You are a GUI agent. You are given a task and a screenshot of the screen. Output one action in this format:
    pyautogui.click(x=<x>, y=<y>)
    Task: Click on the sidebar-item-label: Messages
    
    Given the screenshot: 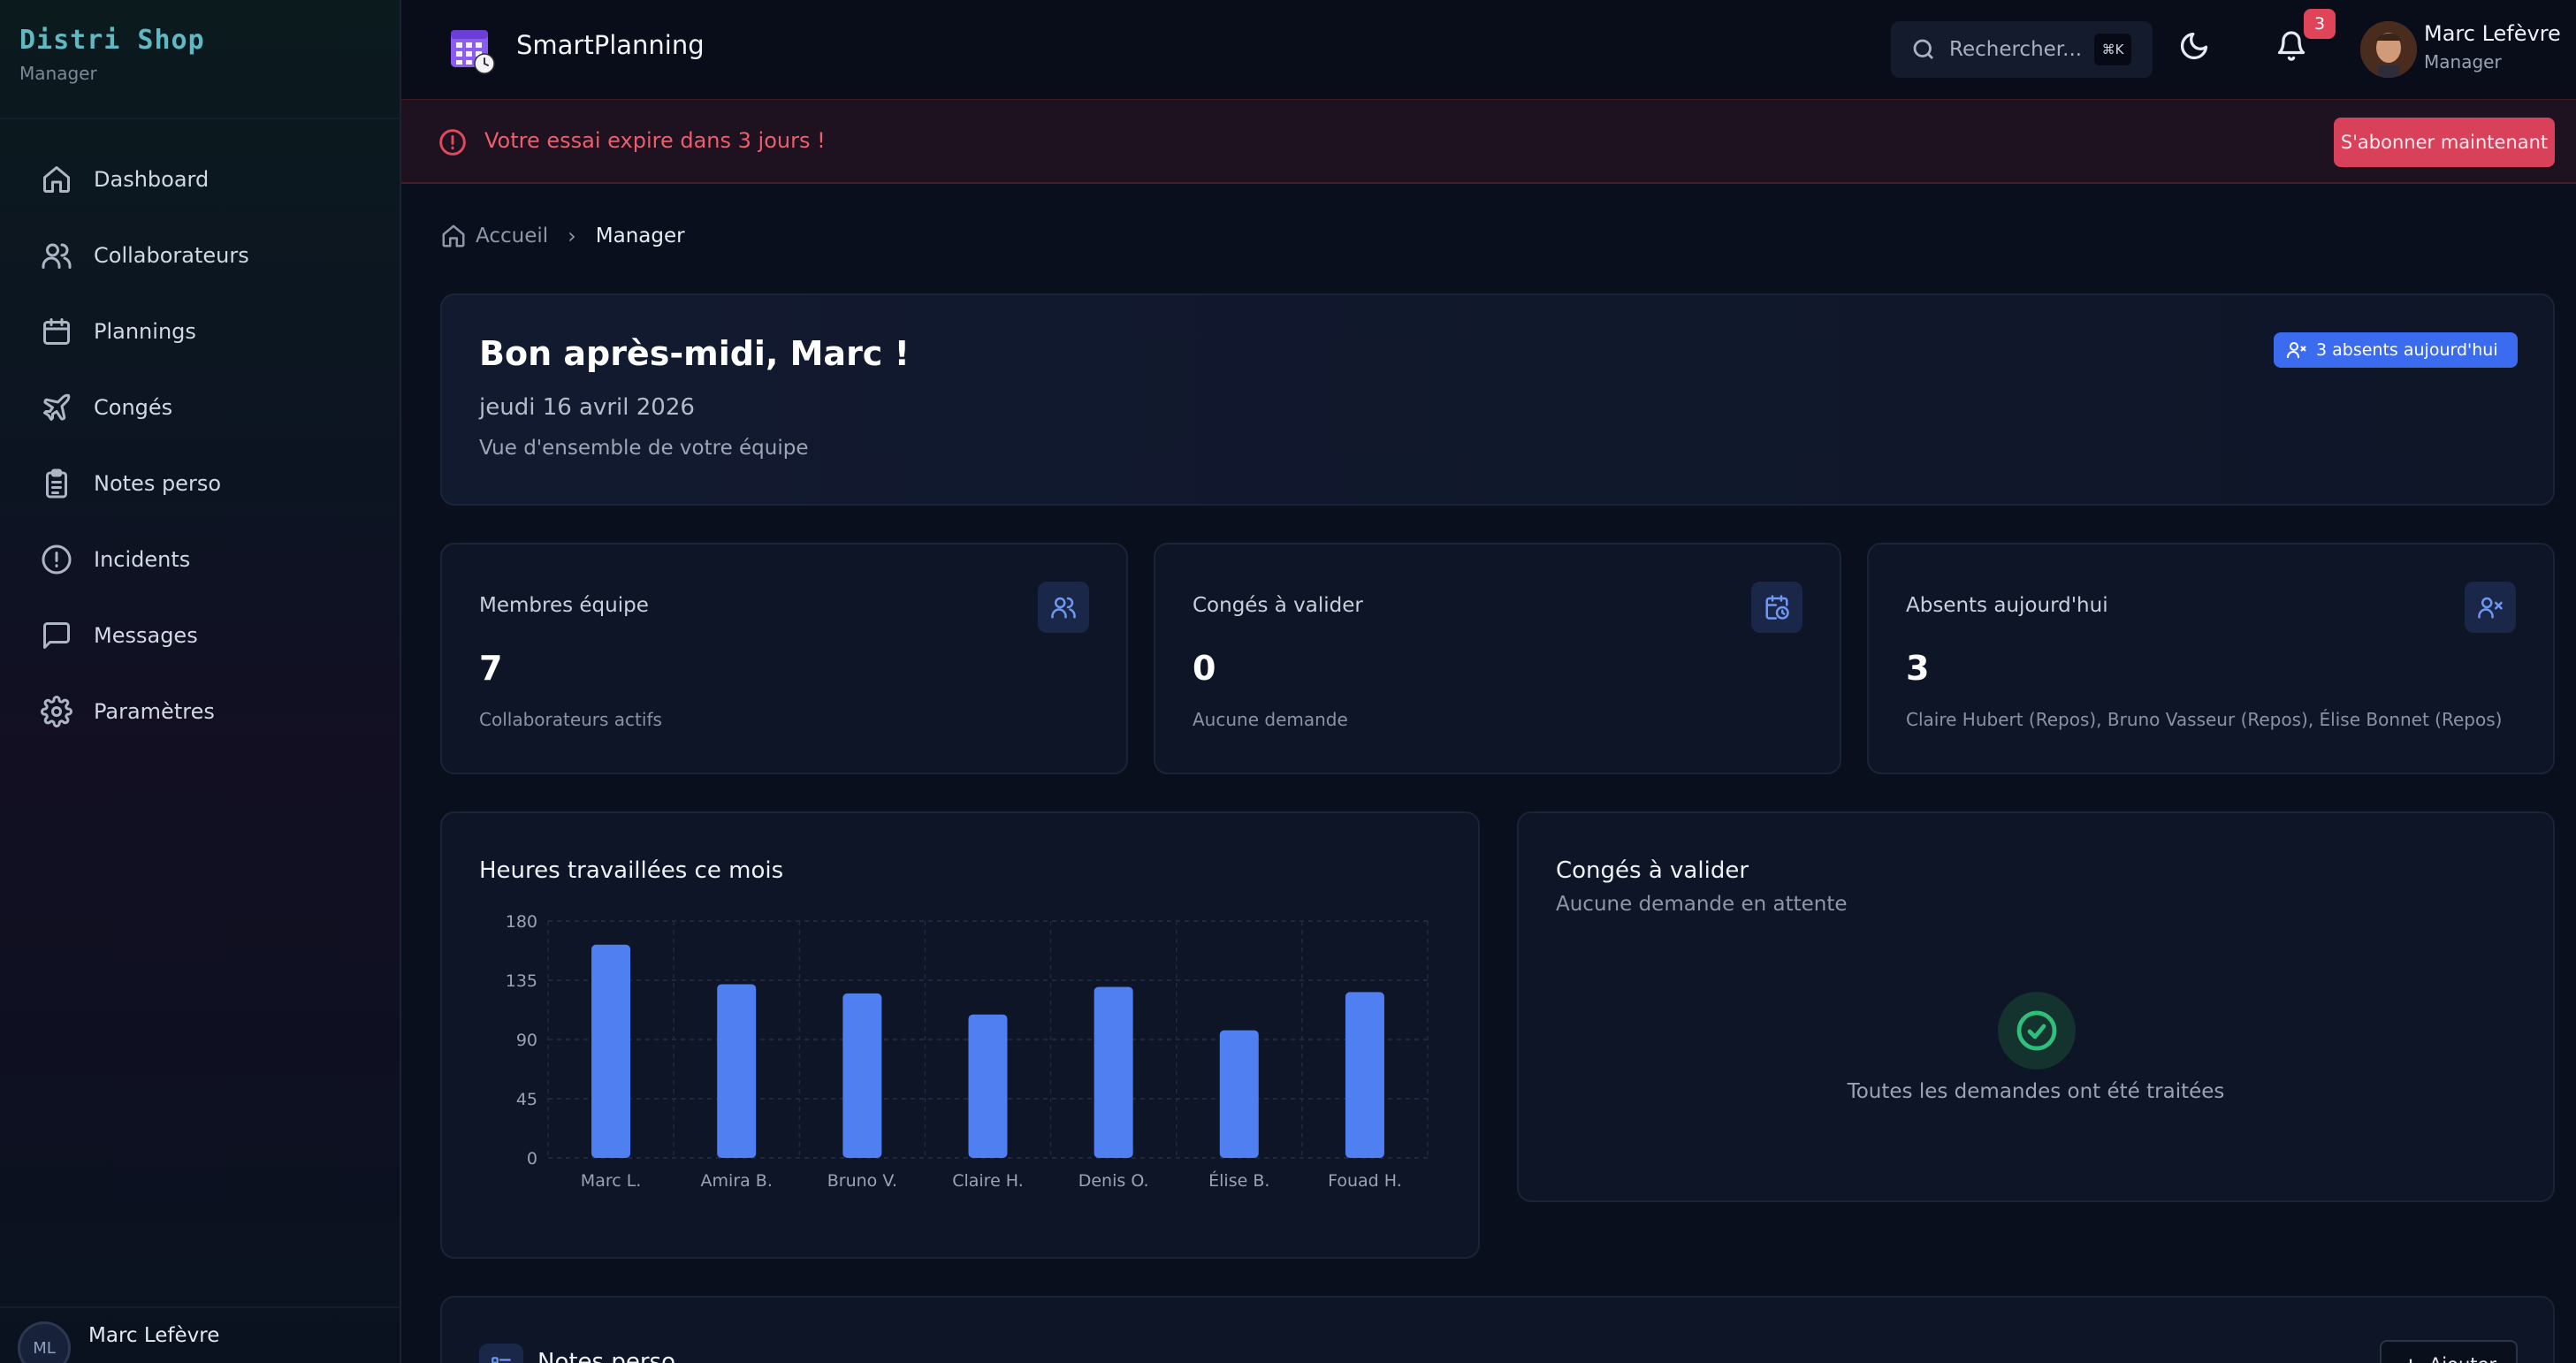 What is the action you would take?
    pyautogui.click(x=146, y=635)
    